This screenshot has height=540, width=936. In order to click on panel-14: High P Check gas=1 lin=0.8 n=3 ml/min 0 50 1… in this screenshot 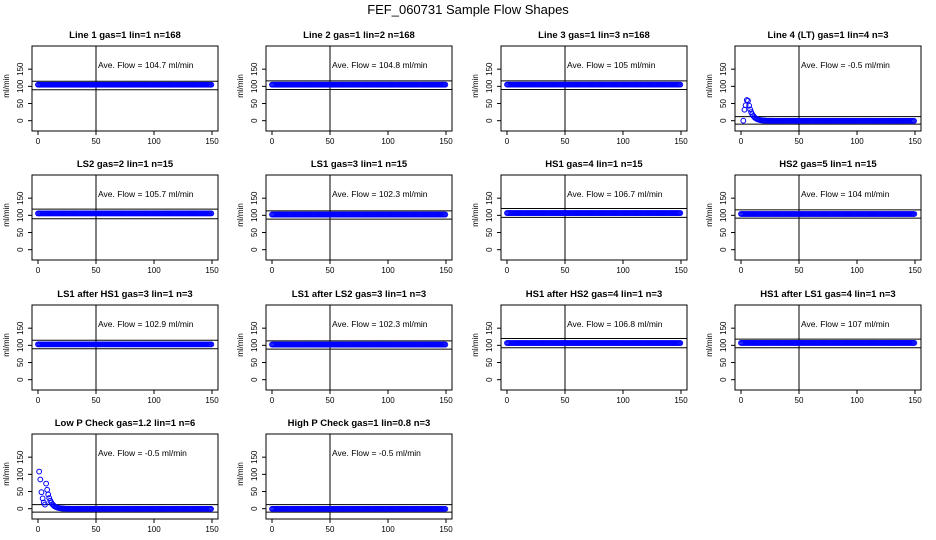, I will do `click(344, 476)`.